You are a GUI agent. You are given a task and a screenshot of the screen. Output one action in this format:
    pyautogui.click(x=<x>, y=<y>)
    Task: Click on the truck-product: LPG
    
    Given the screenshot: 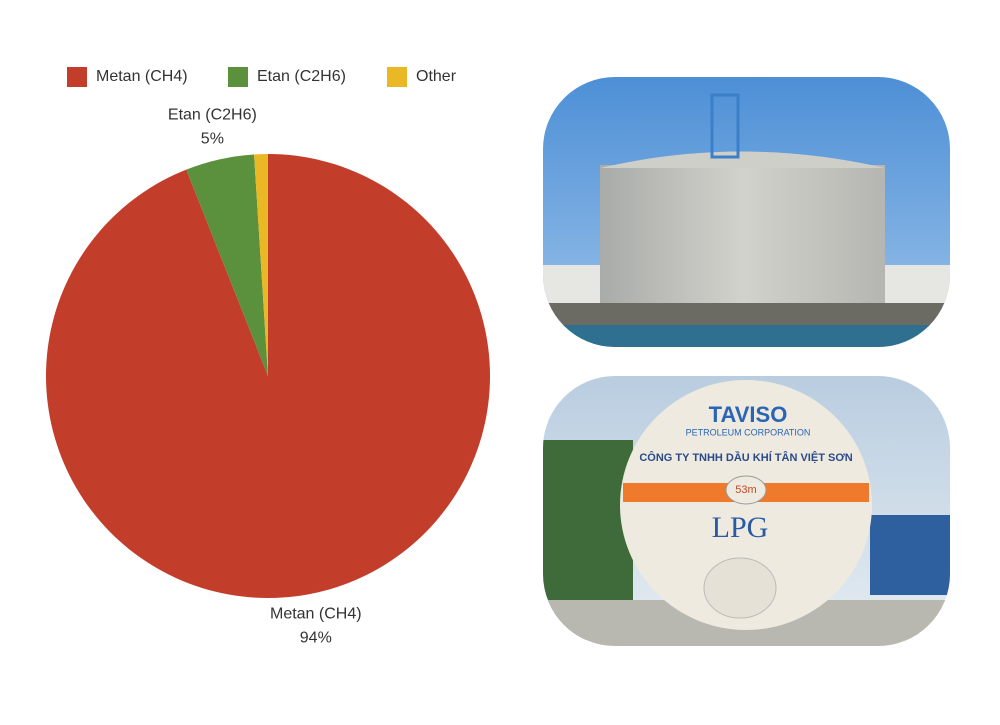 What is the action you would take?
    pyautogui.click(x=740, y=527)
    